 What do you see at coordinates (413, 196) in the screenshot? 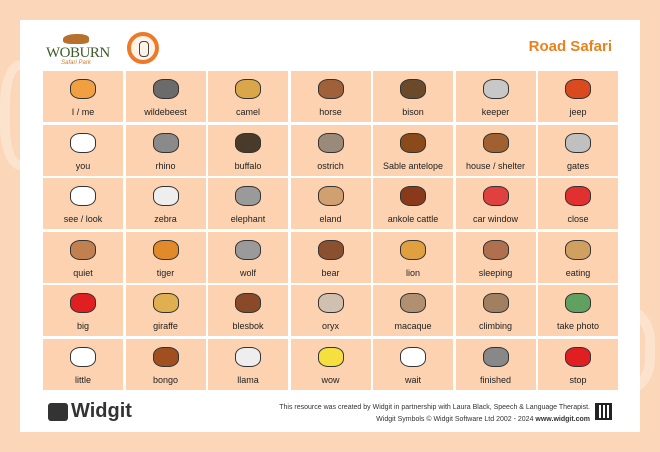
I see `ankole-cattle-icon` at bounding box center [413, 196].